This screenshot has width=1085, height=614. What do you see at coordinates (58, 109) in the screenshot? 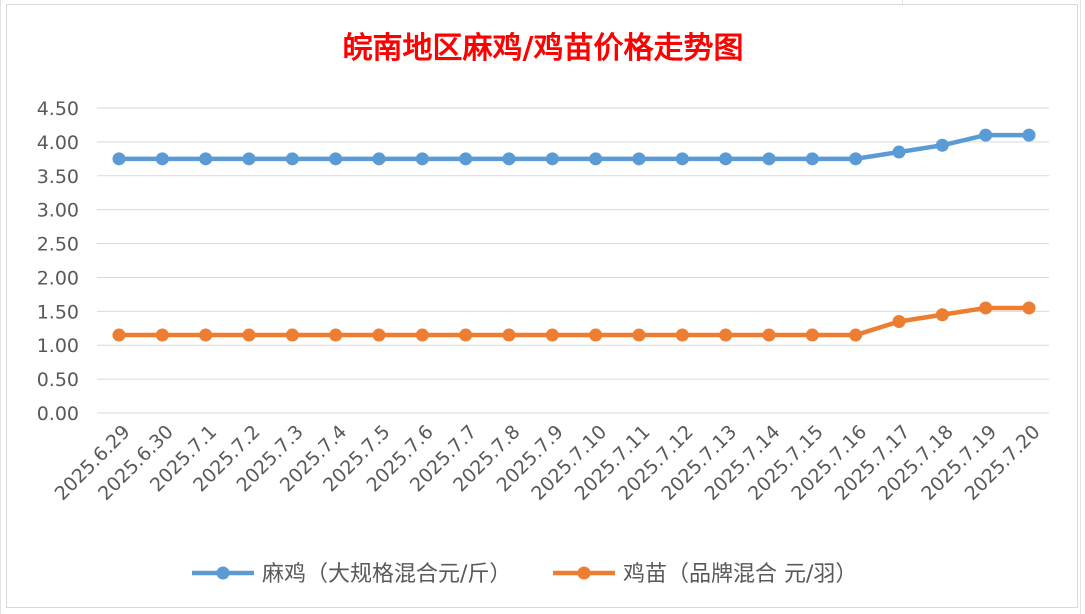
I see `y-tick-label: 4.50` at bounding box center [58, 109].